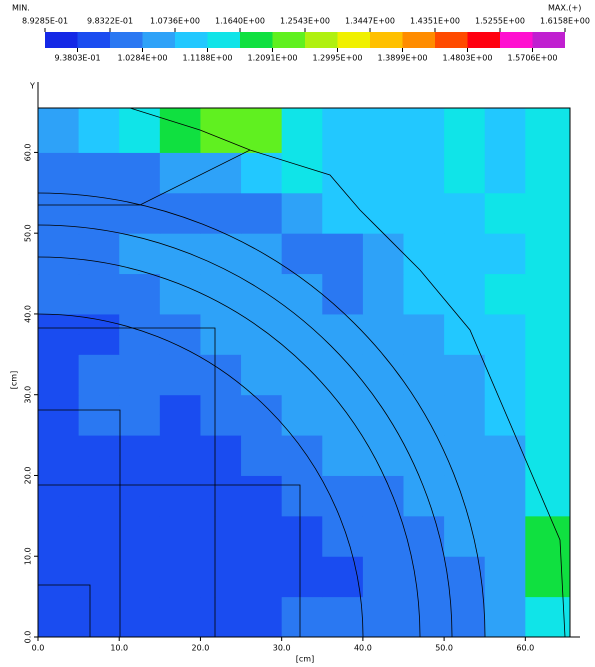 The image size is (595, 667). Describe the element at coordinates (201, 648) in the screenshot. I see `x-tick-label: 20.0` at that location.